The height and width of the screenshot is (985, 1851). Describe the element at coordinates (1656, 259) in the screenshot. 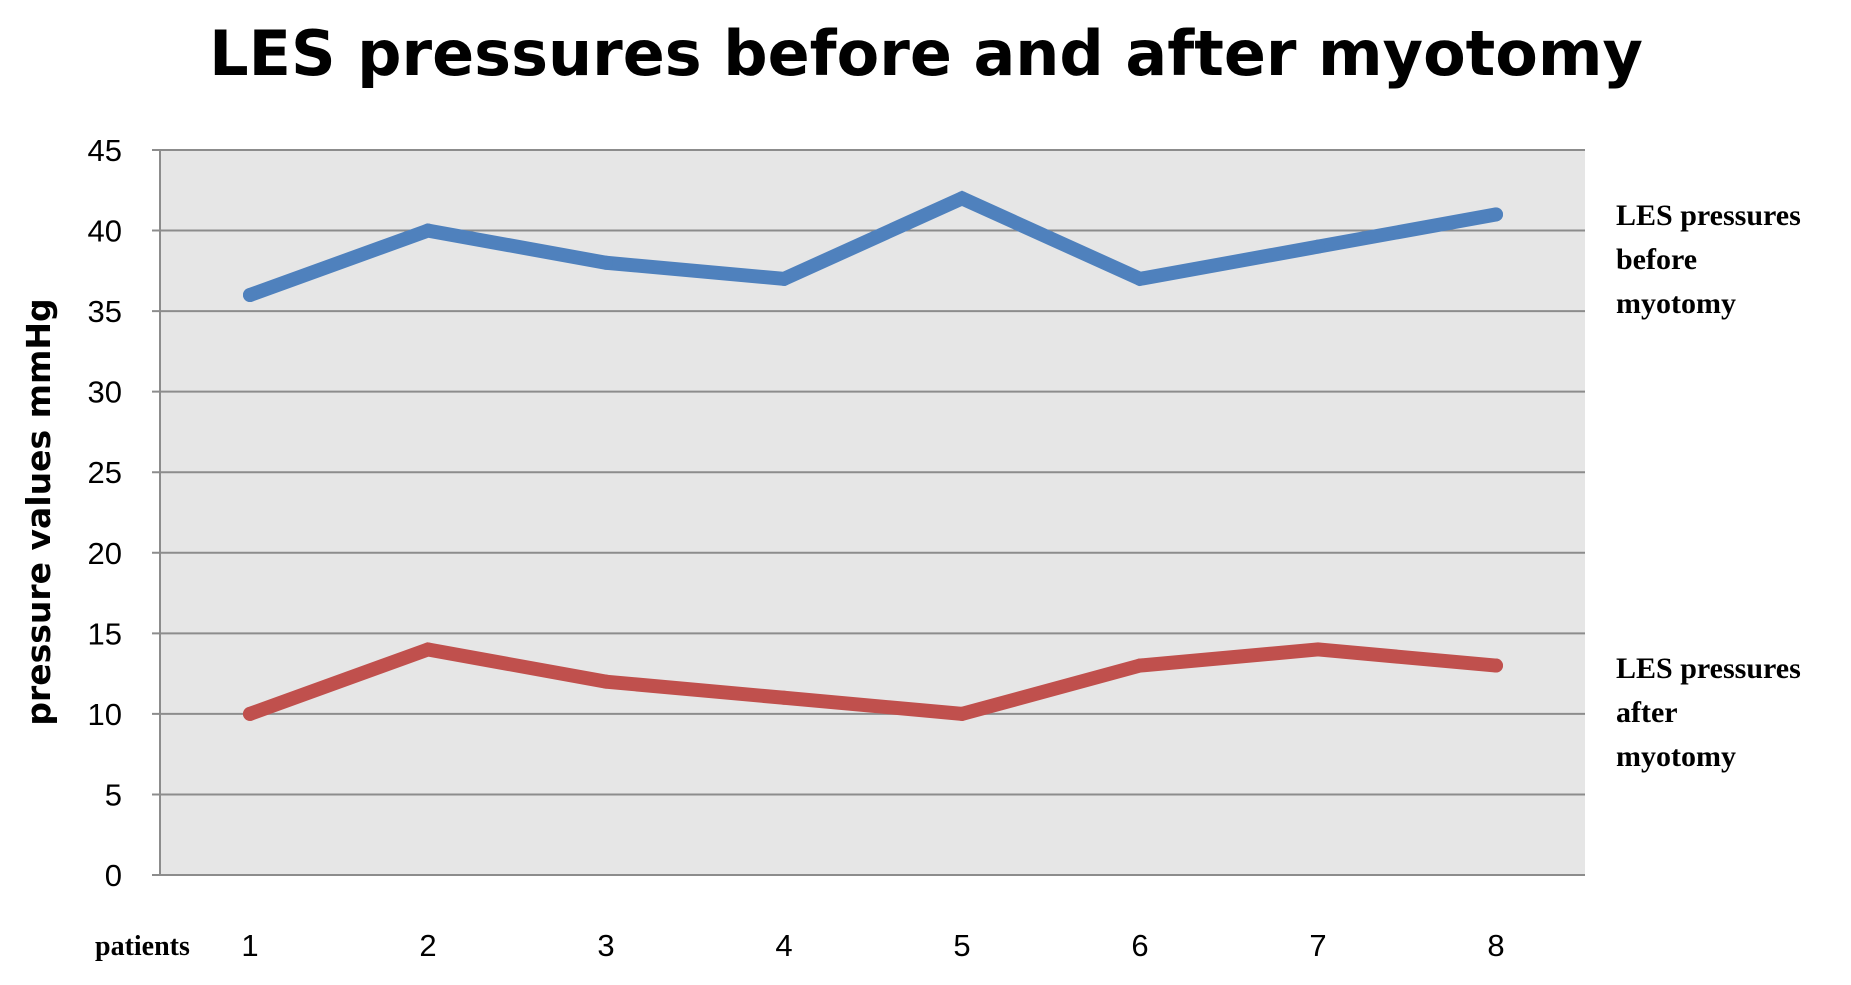

I see `legend-entry-1-line: before` at that location.